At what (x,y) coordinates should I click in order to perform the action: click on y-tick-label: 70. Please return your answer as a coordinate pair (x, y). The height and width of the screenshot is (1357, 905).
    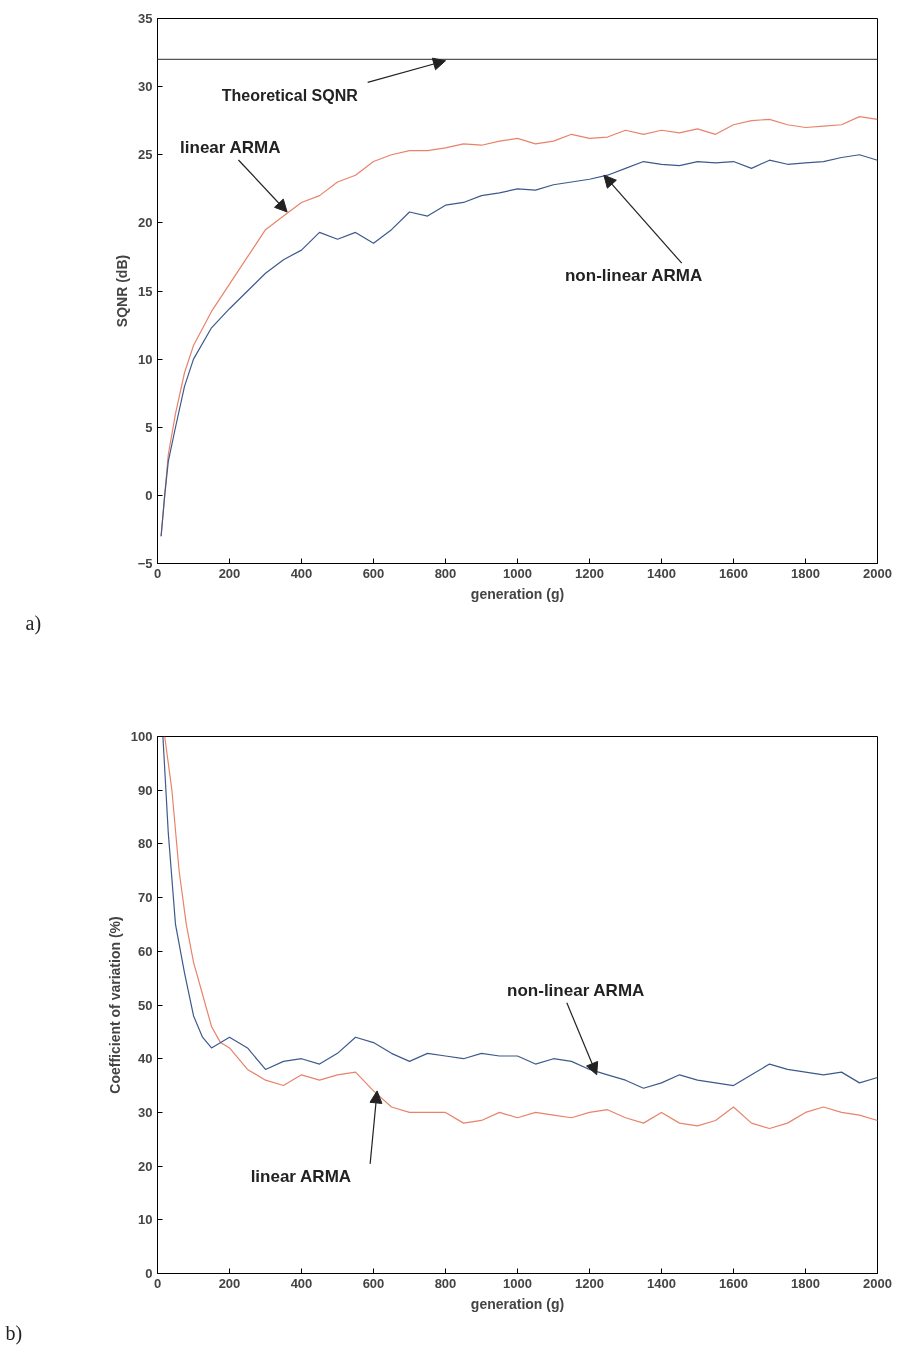
    Looking at the image, I should click on (145, 898).